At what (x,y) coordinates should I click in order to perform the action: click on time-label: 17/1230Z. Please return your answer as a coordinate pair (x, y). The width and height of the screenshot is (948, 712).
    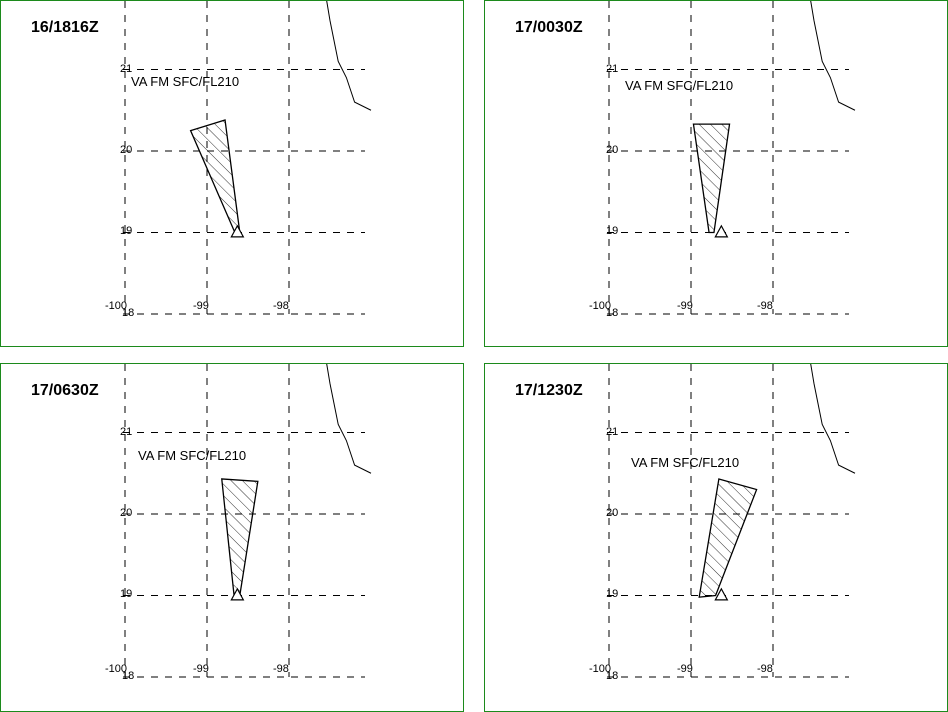
    Looking at the image, I should click on (549, 390).